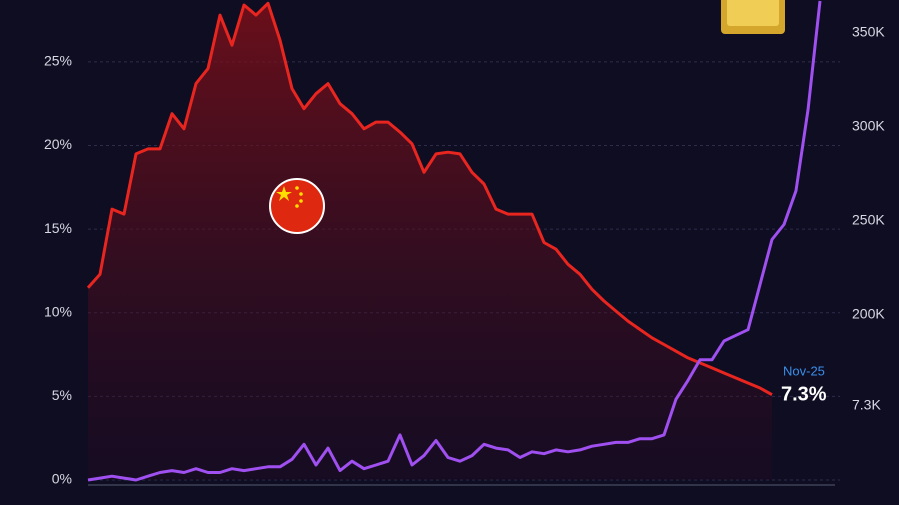  What do you see at coordinates (804, 394) in the screenshot?
I see `annotation-value: 7.3%` at bounding box center [804, 394].